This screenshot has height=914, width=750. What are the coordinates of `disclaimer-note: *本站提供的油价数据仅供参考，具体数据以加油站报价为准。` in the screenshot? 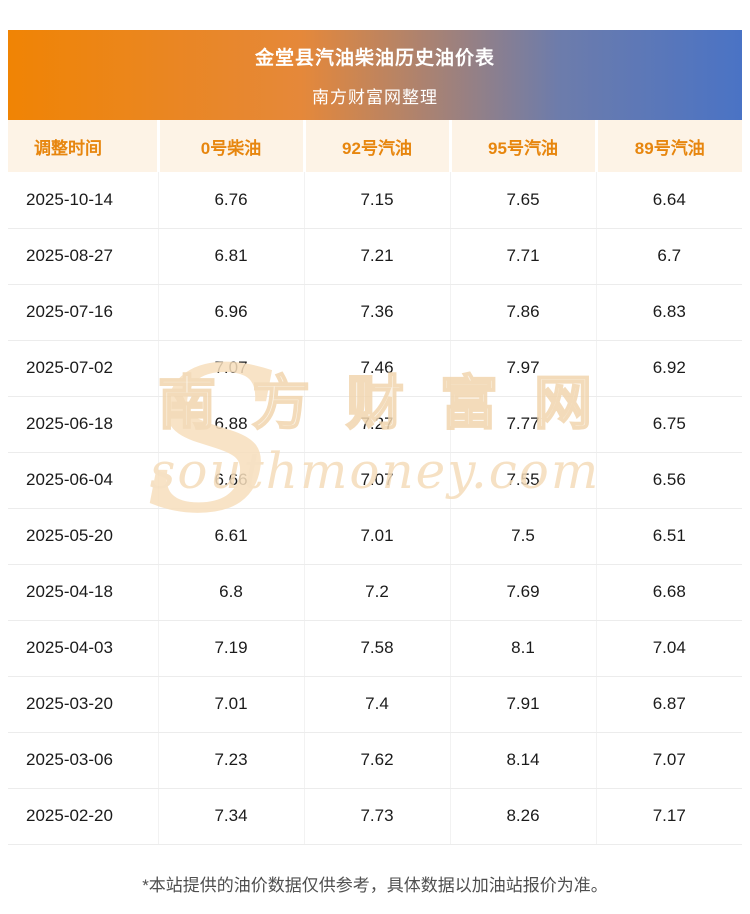 It's located at (375, 885).